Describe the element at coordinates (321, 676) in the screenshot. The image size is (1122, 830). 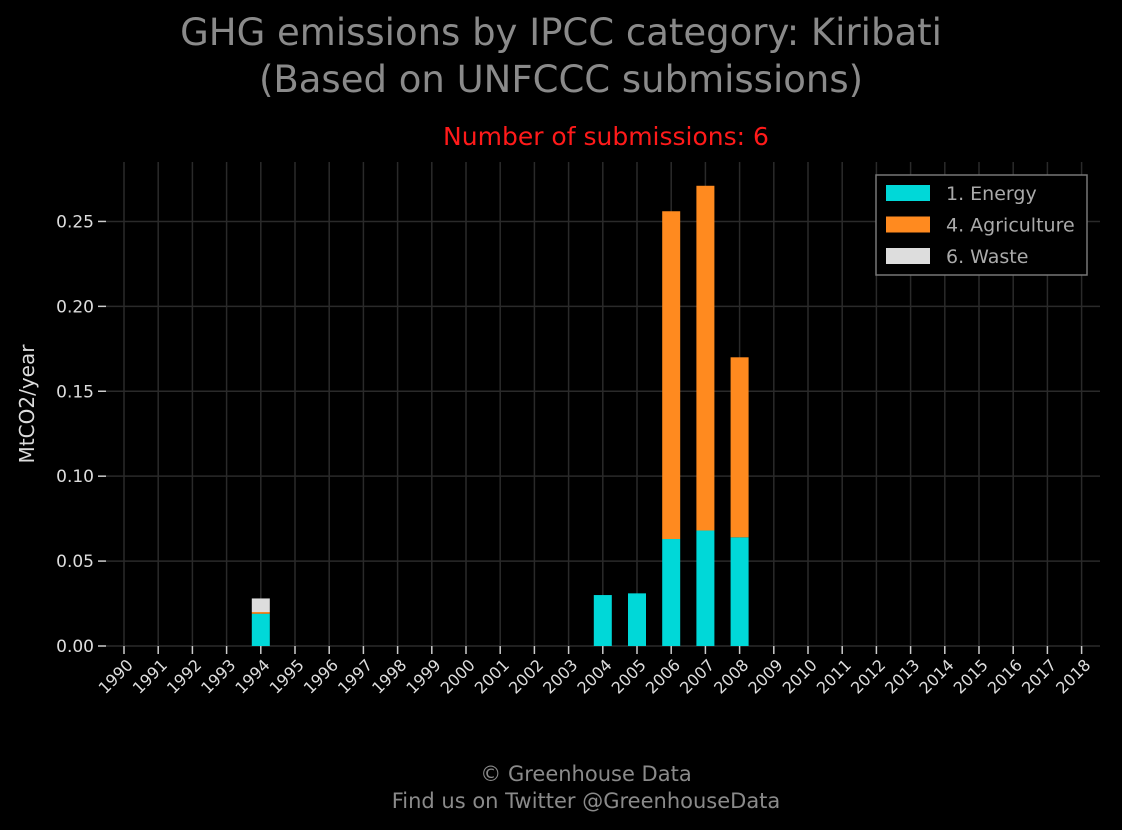
I see `x-tick-label: 1996` at that location.